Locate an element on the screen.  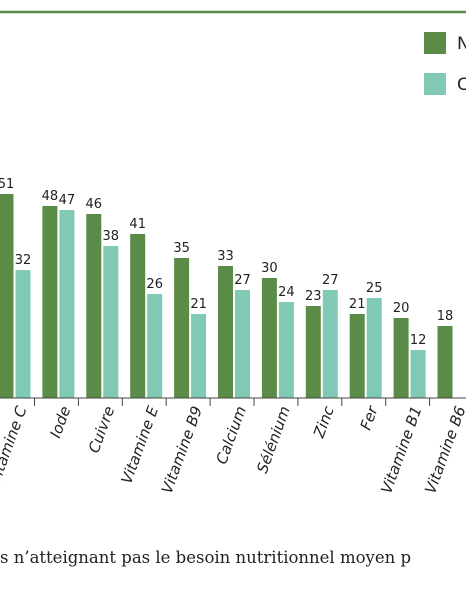
value-label-2-7: 27 is located at coordinates (330, 280).